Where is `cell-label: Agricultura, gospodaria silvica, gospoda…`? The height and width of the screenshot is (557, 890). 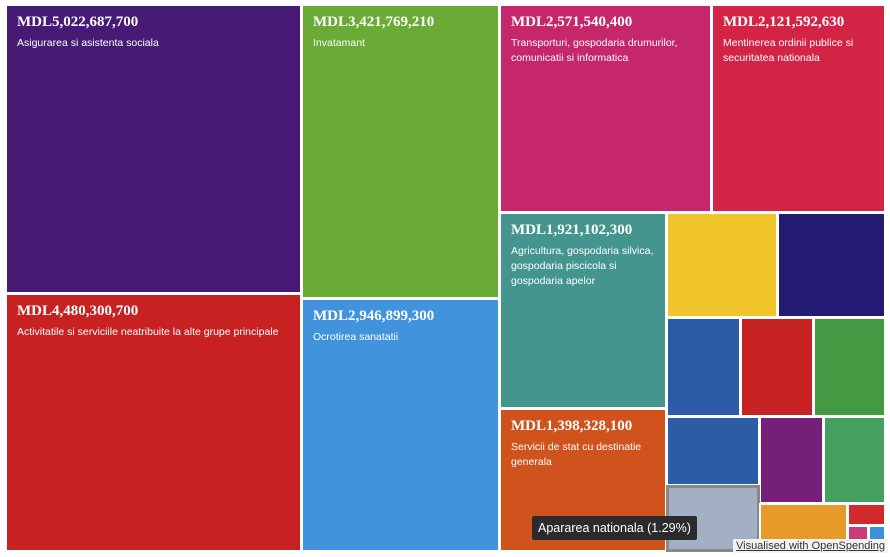
cell-label: Agricultura, gospodaria silvica, gospoda… is located at coordinates (582, 266).